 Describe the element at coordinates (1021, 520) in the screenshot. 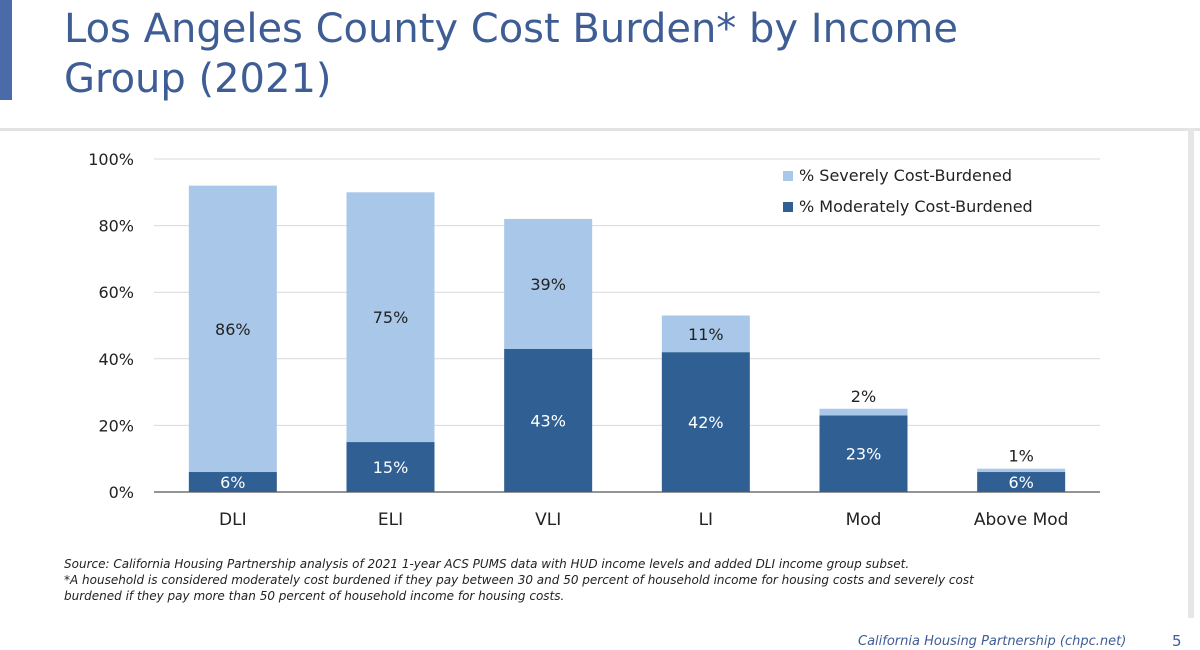

I see `x-tick-label: Above Mod` at that location.